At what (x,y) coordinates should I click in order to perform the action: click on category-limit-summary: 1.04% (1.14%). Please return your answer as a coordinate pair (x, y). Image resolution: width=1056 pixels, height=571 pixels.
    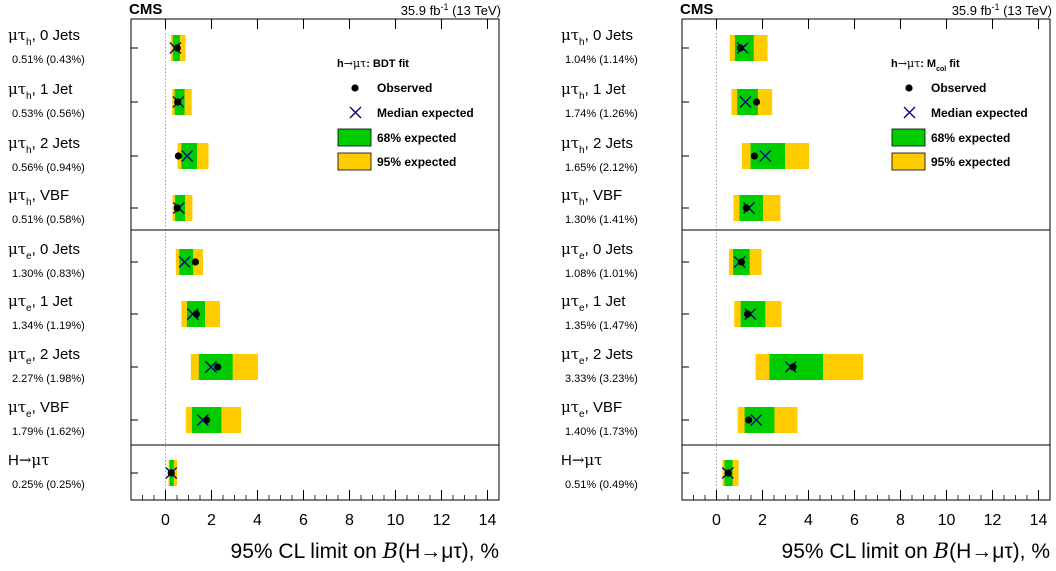
    Looking at the image, I should click on (601, 60).